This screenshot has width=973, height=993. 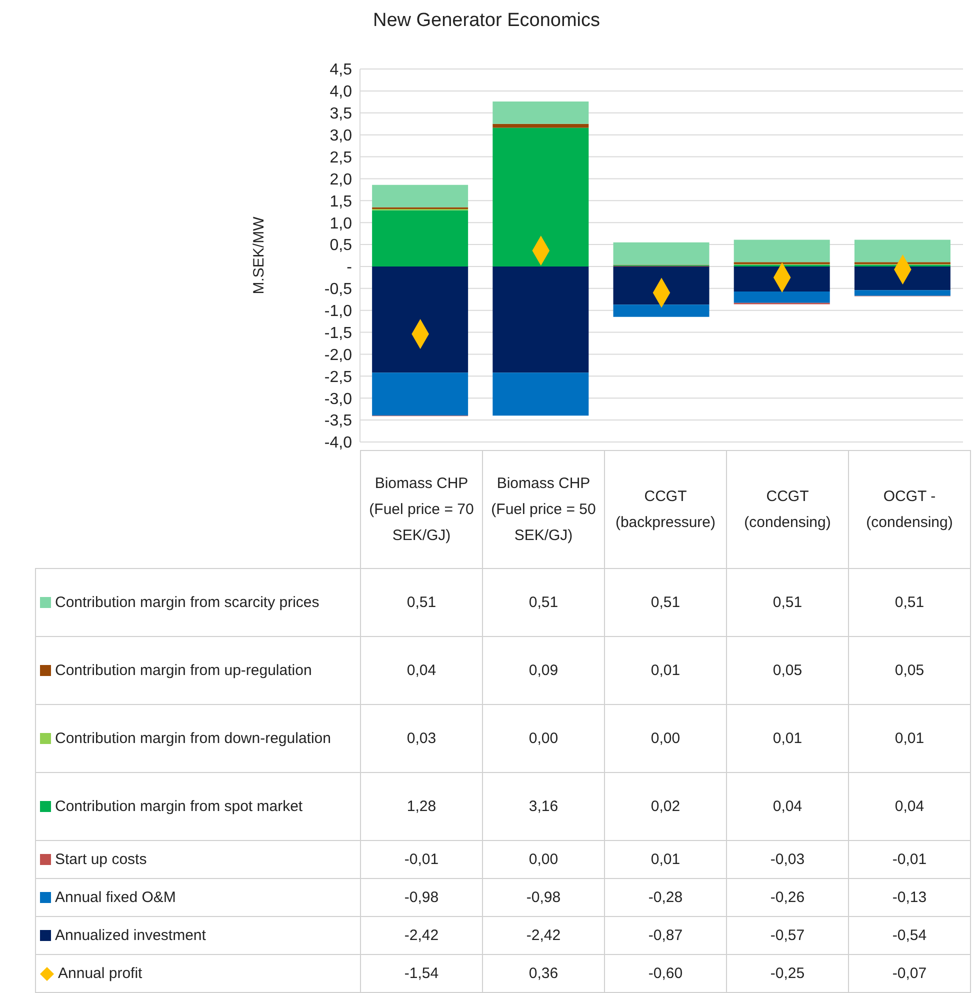 I want to click on x-tick-label: CCGT (condensing), so click(x=787, y=509).